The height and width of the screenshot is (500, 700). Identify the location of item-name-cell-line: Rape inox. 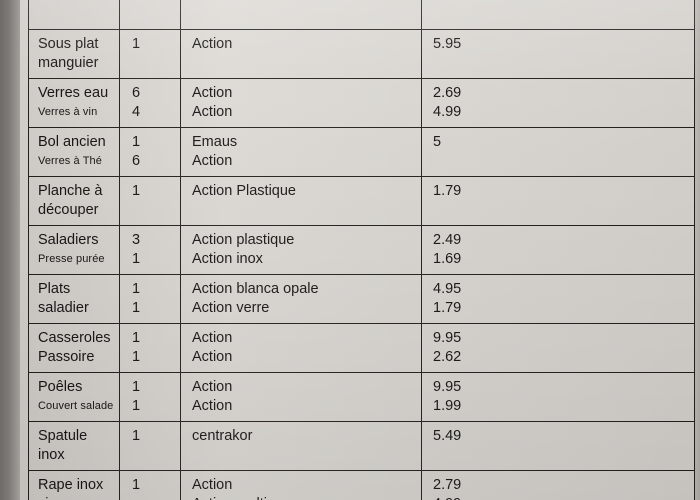
(71, 485).